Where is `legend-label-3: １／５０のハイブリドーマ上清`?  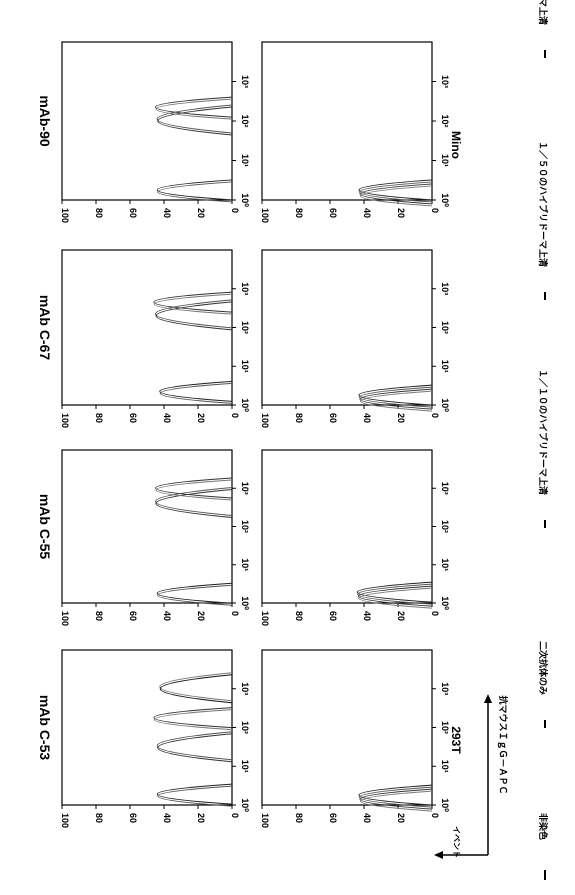
legend-label-3: １／５０のハイブリドーマ上清 is located at coordinates (543, 204).